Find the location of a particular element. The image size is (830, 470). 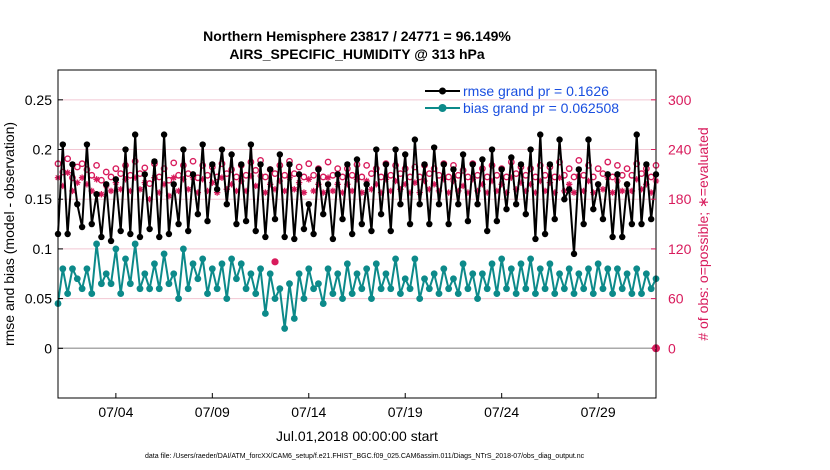

x-tick-label-3: 07/19 is located at coordinates (405, 412).